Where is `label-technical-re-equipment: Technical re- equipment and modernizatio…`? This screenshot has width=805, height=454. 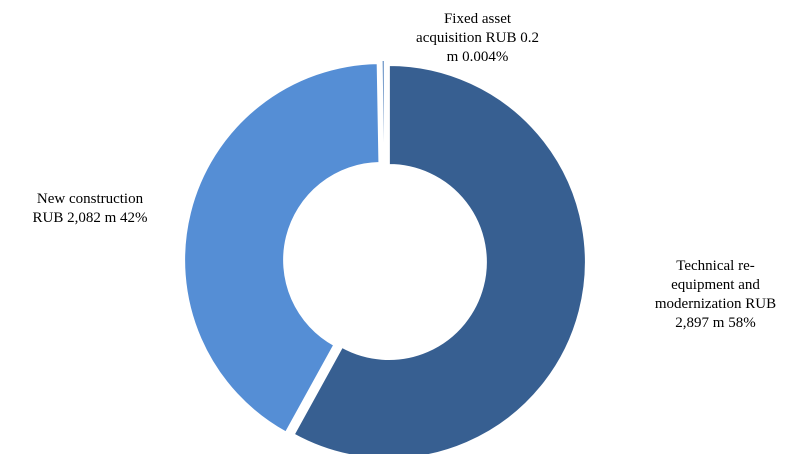 label-technical-re-equipment: Technical re- equipment and modernizatio… is located at coordinates (715, 294).